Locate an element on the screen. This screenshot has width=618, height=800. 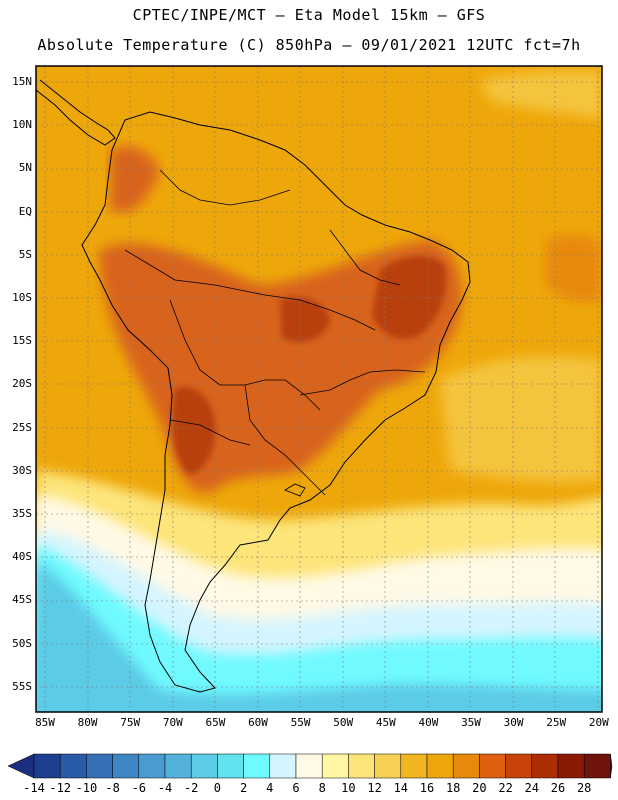
lat-label: 40S is located at coordinates (22, 557).